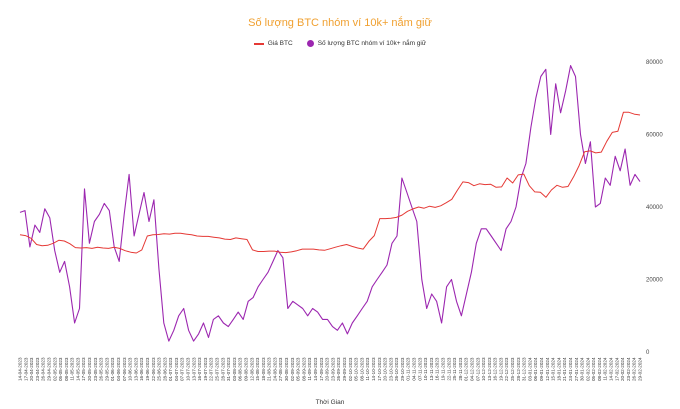 The image size is (680, 409). I want to click on x-tick-label: 25-12-2023, so click(512, 369).